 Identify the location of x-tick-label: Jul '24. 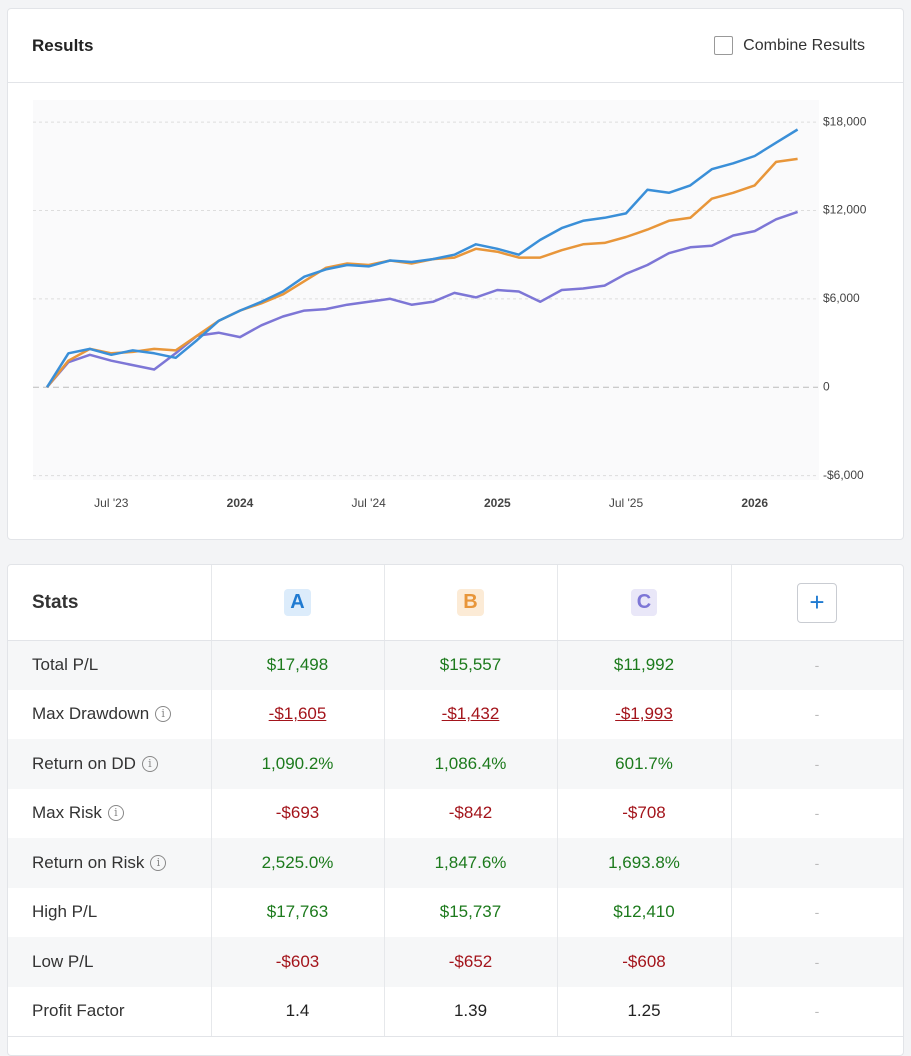
(369, 503).